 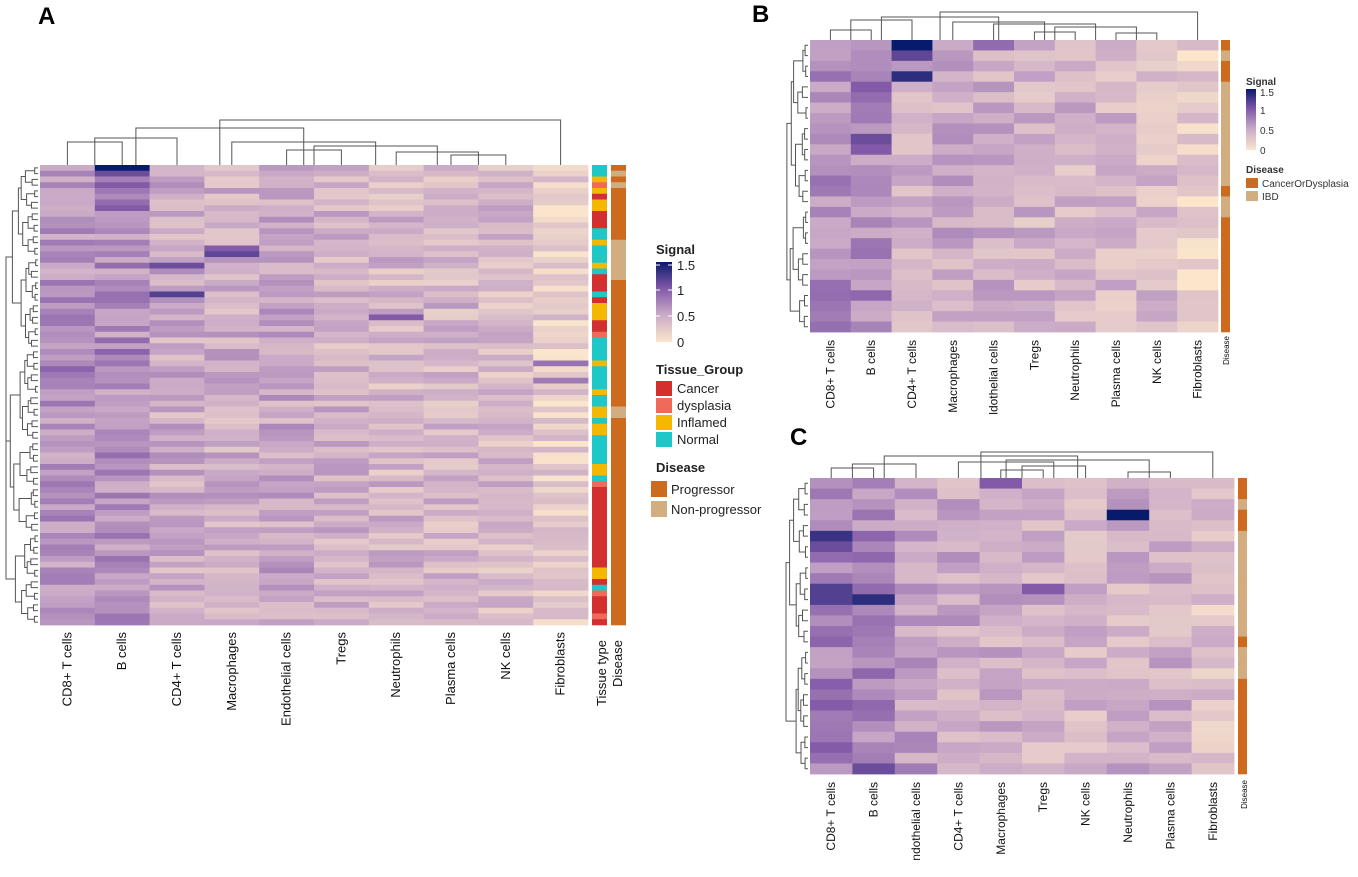 What do you see at coordinates (1086, 804) in the screenshot?
I see `column-label: NK cells` at bounding box center [1086, 804].